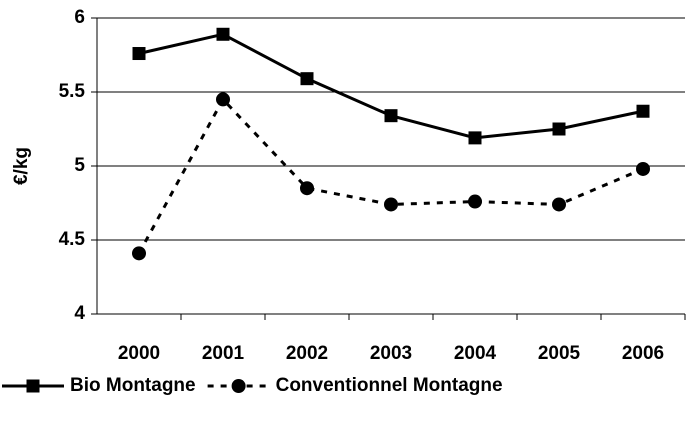  What do you see at coordinates (643, 353) in the screenshot?
I see `x-tick-label: 2006` at bounding box center [643, 353].